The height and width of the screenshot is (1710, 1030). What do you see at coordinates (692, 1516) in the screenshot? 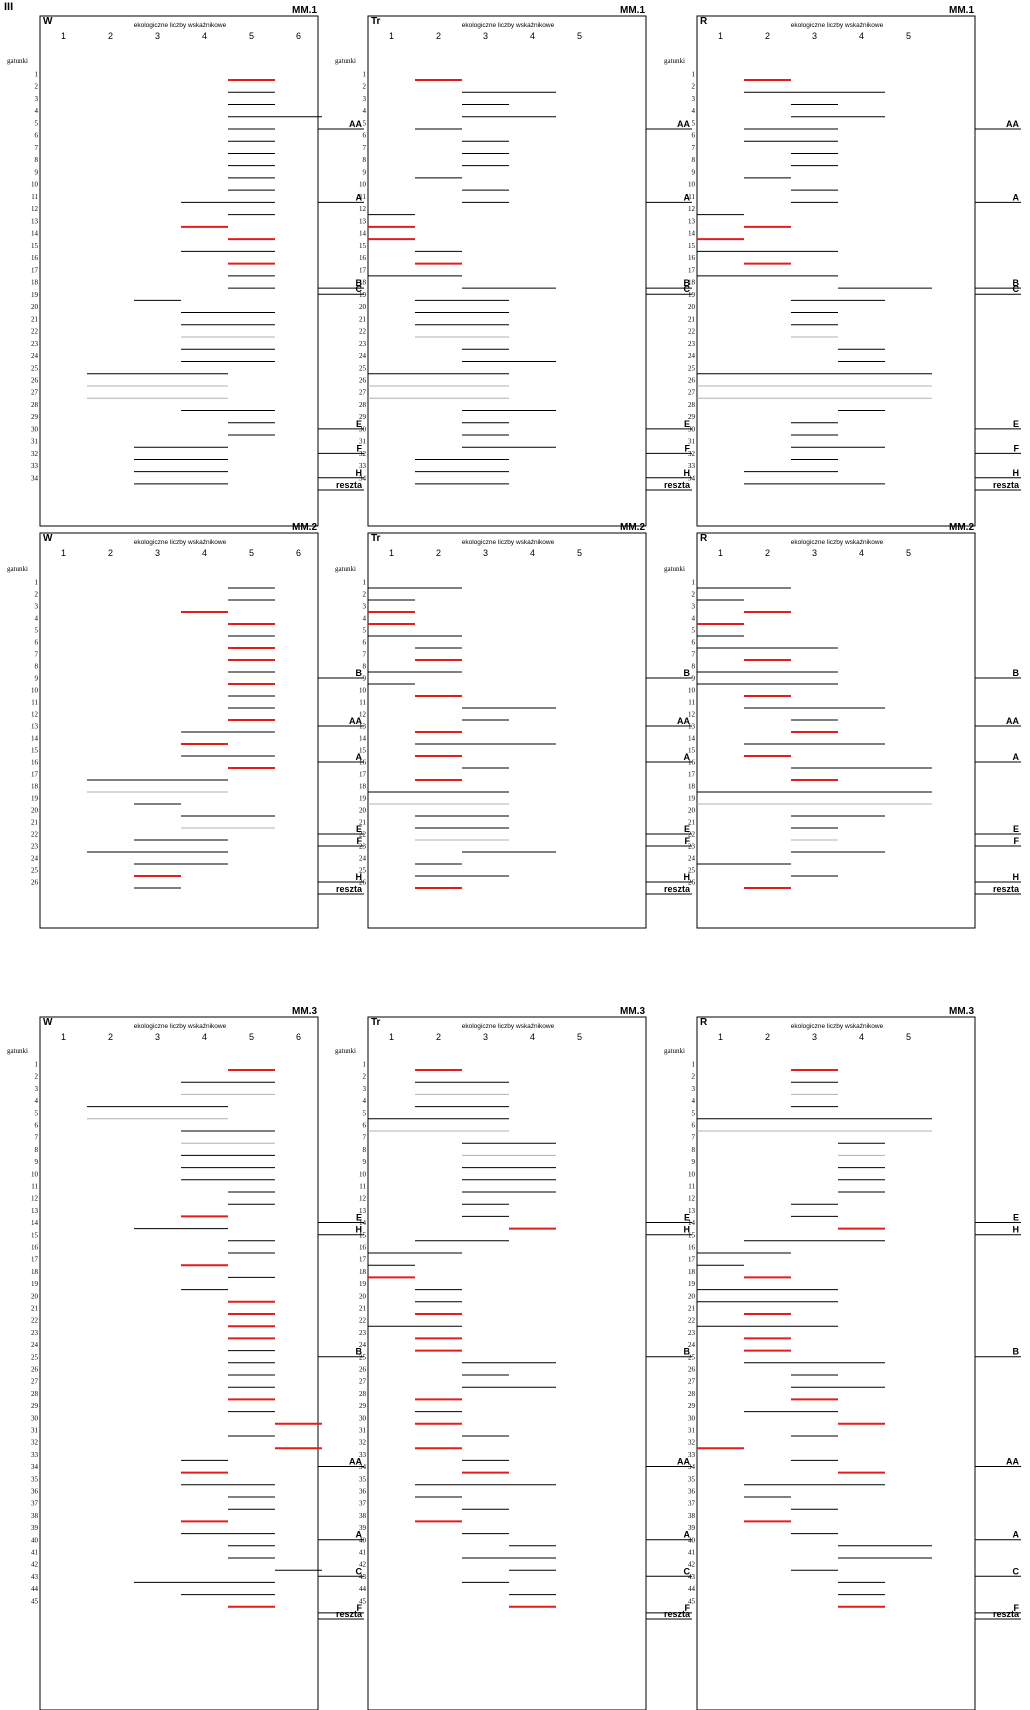
I see `species-number: 38` at bounding box center [692, 1516].